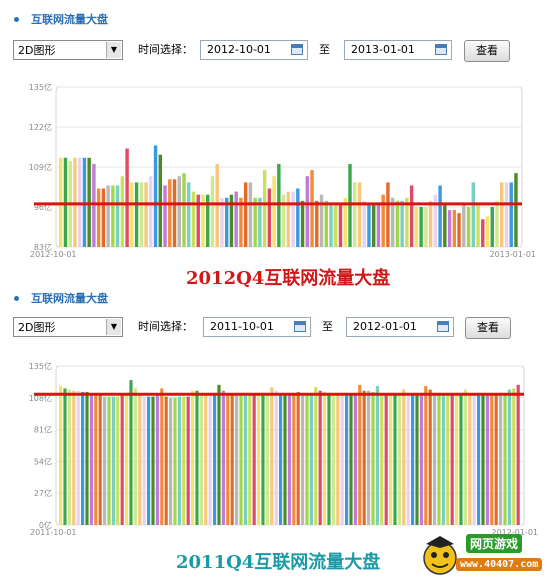 This screenshot has width=552, height=582. I want to click on to-date-input: 2012-01-01, so click(400, 327).